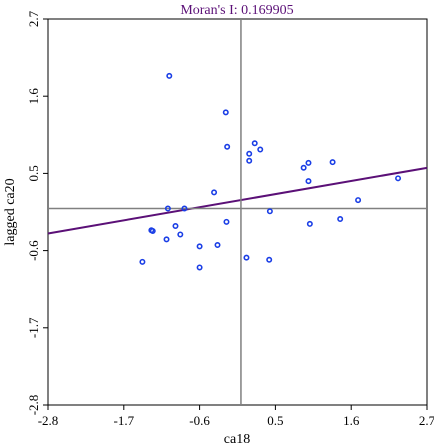 The height and width of the screenshot is (447, 434). I want to click on chart-title: Moran's I: 0.169905, so click(236, 10).